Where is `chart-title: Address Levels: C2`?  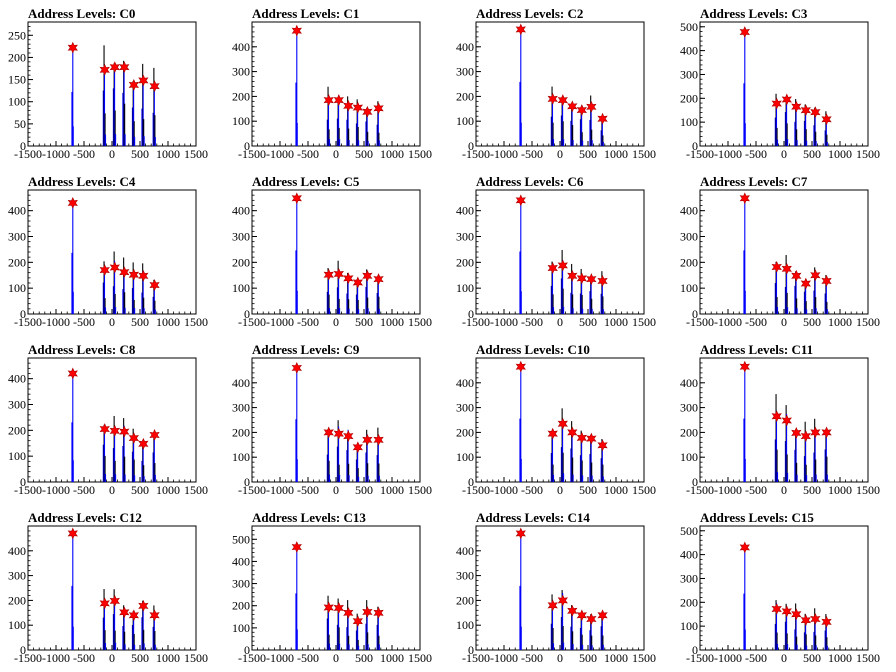 chart-title: Address Levels: C2 is located at coordinates (530, 13).